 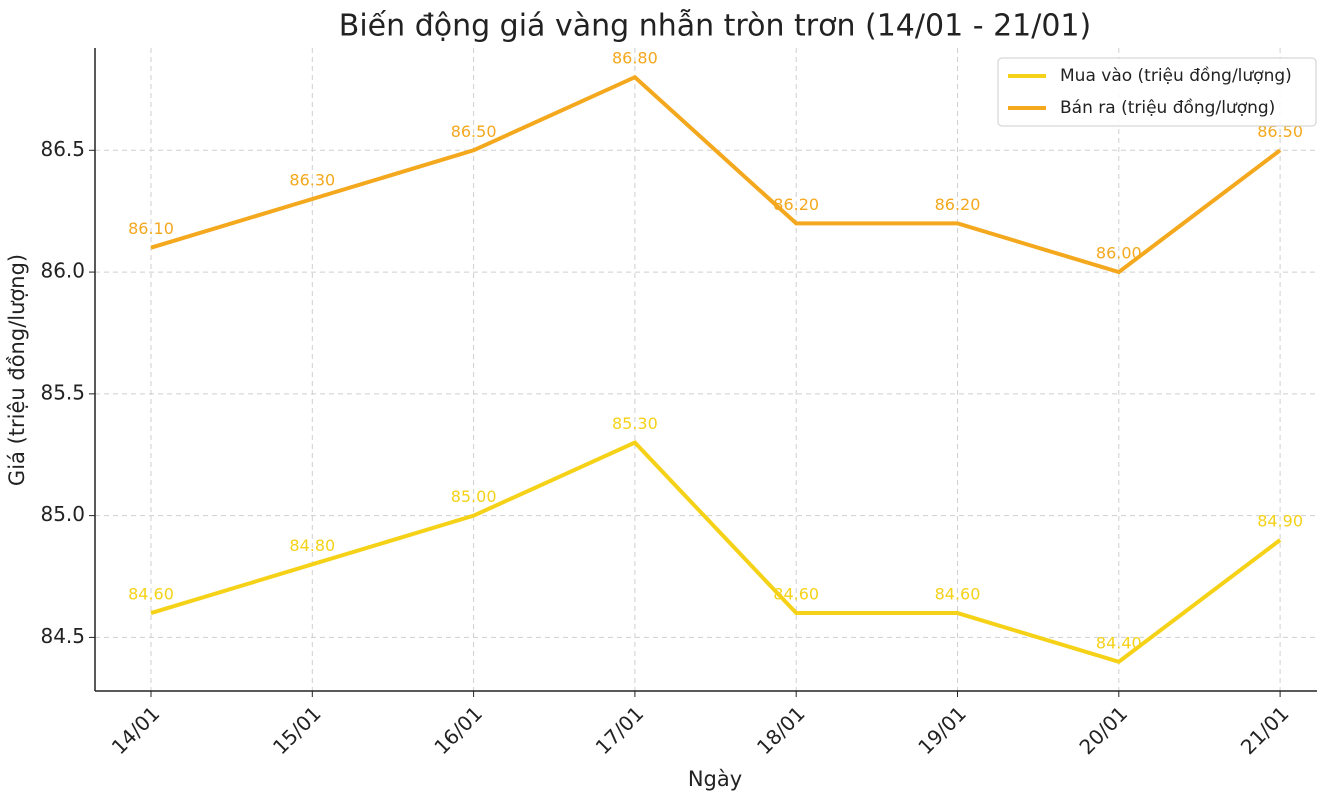 What do you see at coordinates (635, 423) in the screenshot?
I see `data-label: 85.30` at bounding box center [635, 423].